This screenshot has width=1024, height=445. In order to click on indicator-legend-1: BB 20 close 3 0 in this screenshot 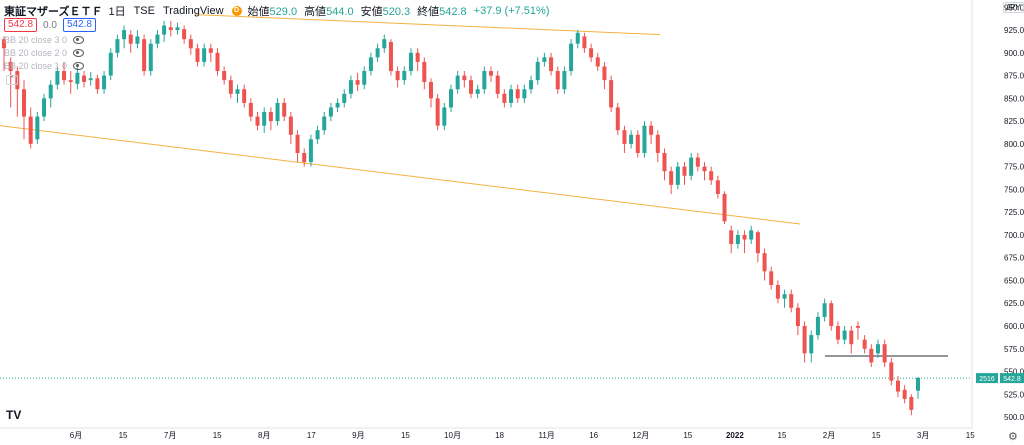, I will do `click(44, 40)`.